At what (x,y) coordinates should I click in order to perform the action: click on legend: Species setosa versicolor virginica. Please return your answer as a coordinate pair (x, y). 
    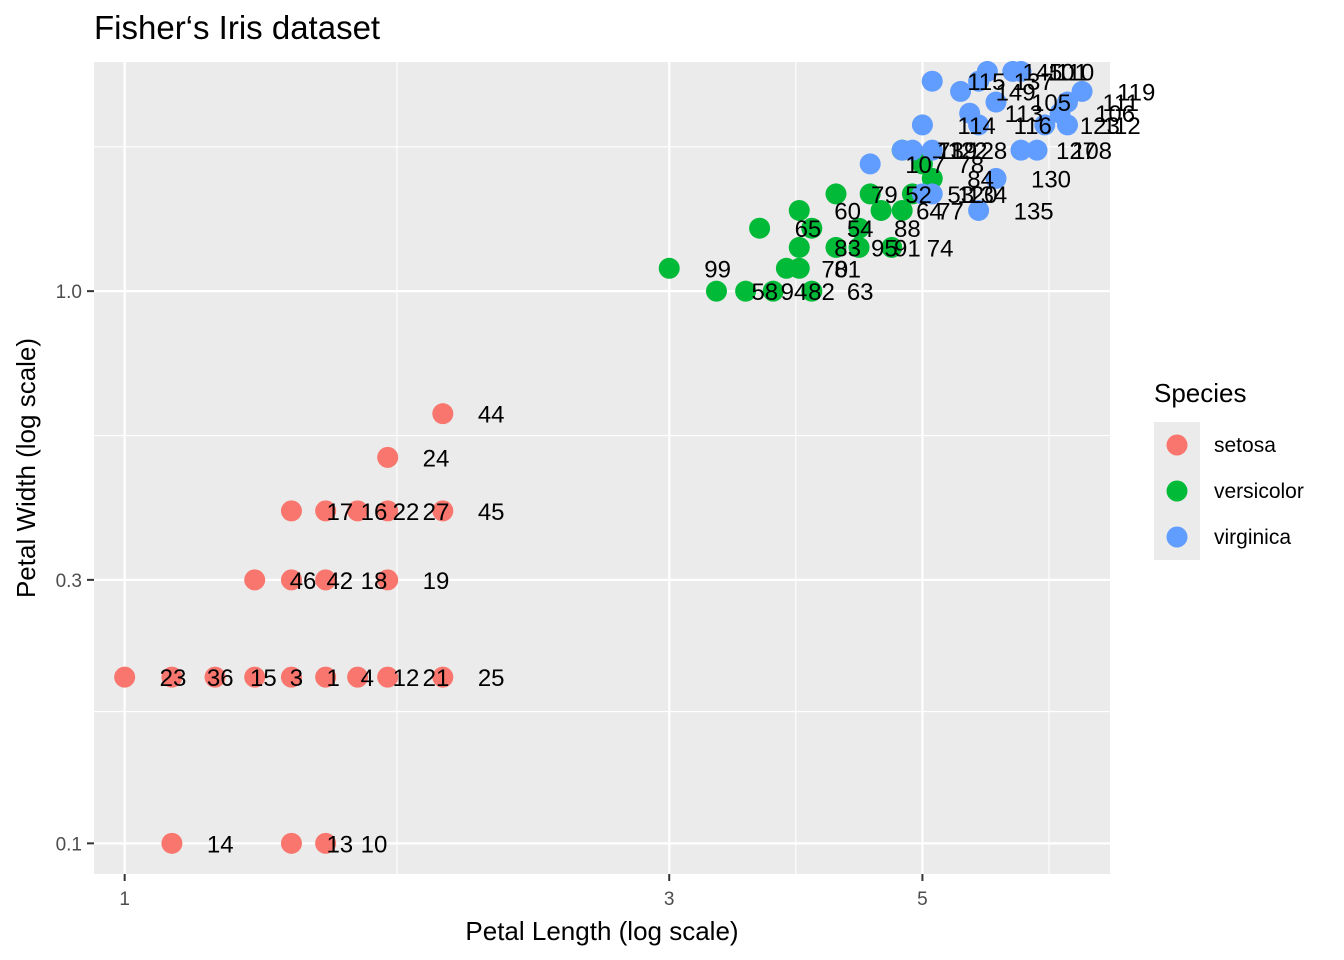
    Looking at the image, I should click on (1229, 469).